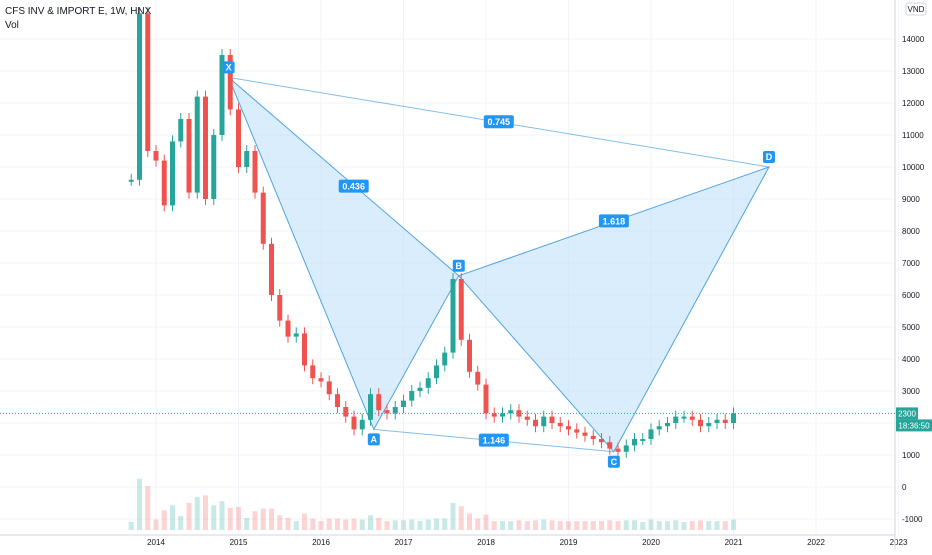  Describe the element at coordinates (373, 439) in the screenshot. I see `pattern-point-A: A` at that location.